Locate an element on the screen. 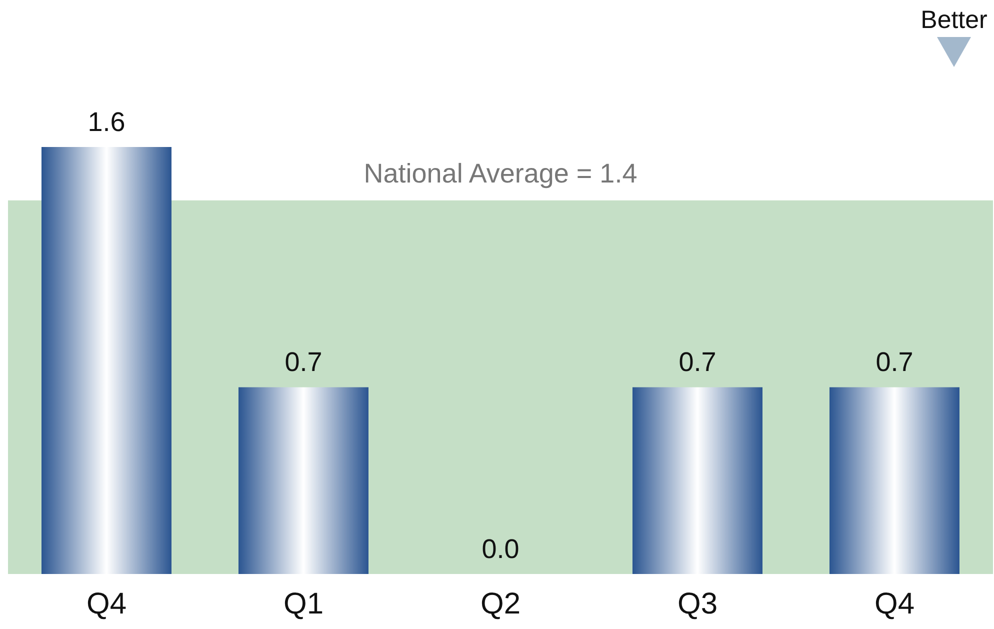 This screenshot has width=994, height=629. data-label: 0.0 is located at coordinates (501, 549).